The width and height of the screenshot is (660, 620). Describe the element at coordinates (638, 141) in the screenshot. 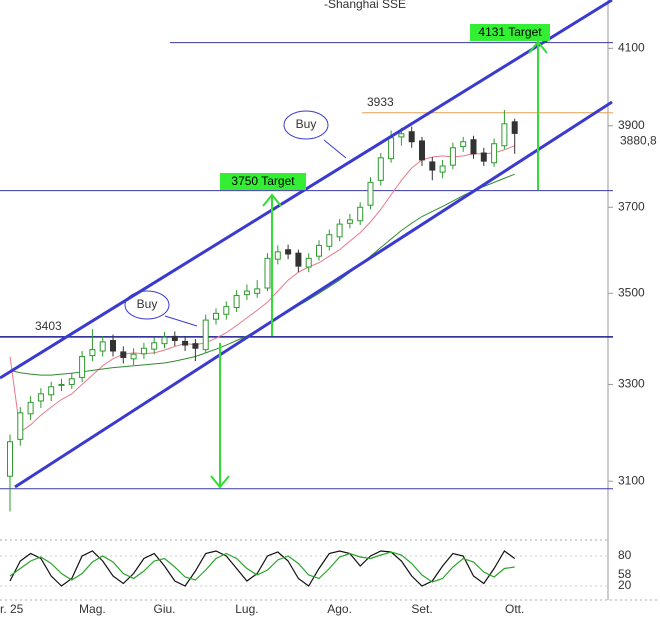

I see `last-price-label: 3880,8` at that location.